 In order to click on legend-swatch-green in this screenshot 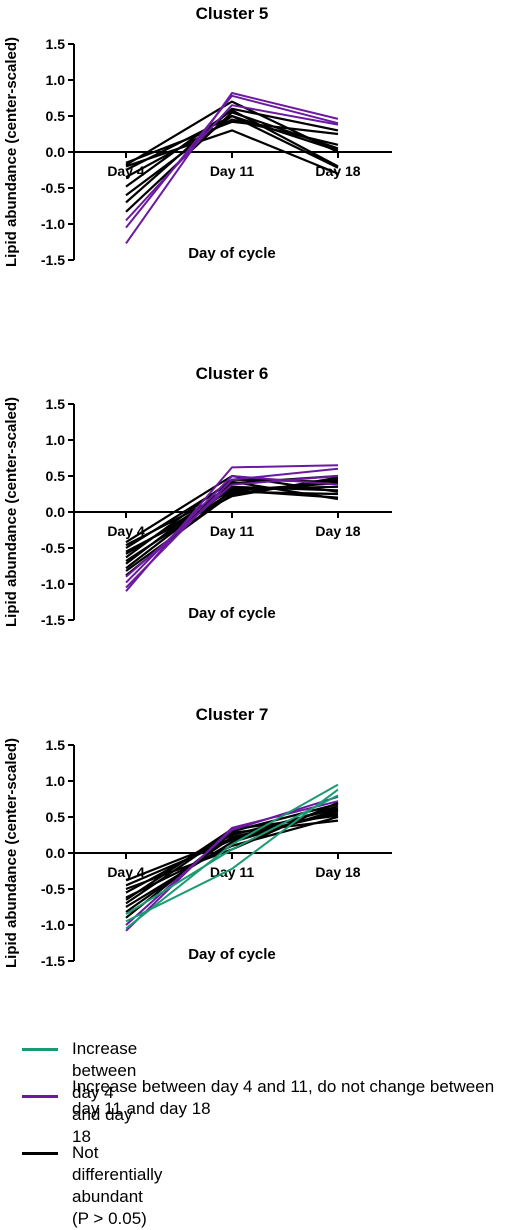, I will do `click(40, 1049)`.